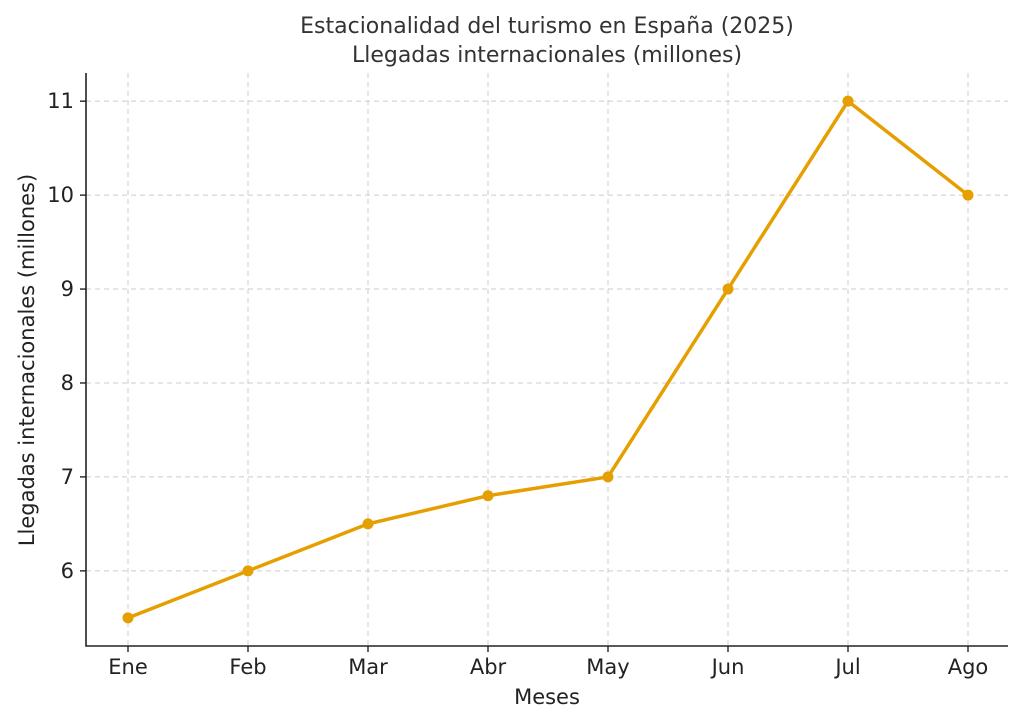 The width and height of the screenshot is (1024, 725). I want to click on x-tick-label: Mar, so click(368, 667).